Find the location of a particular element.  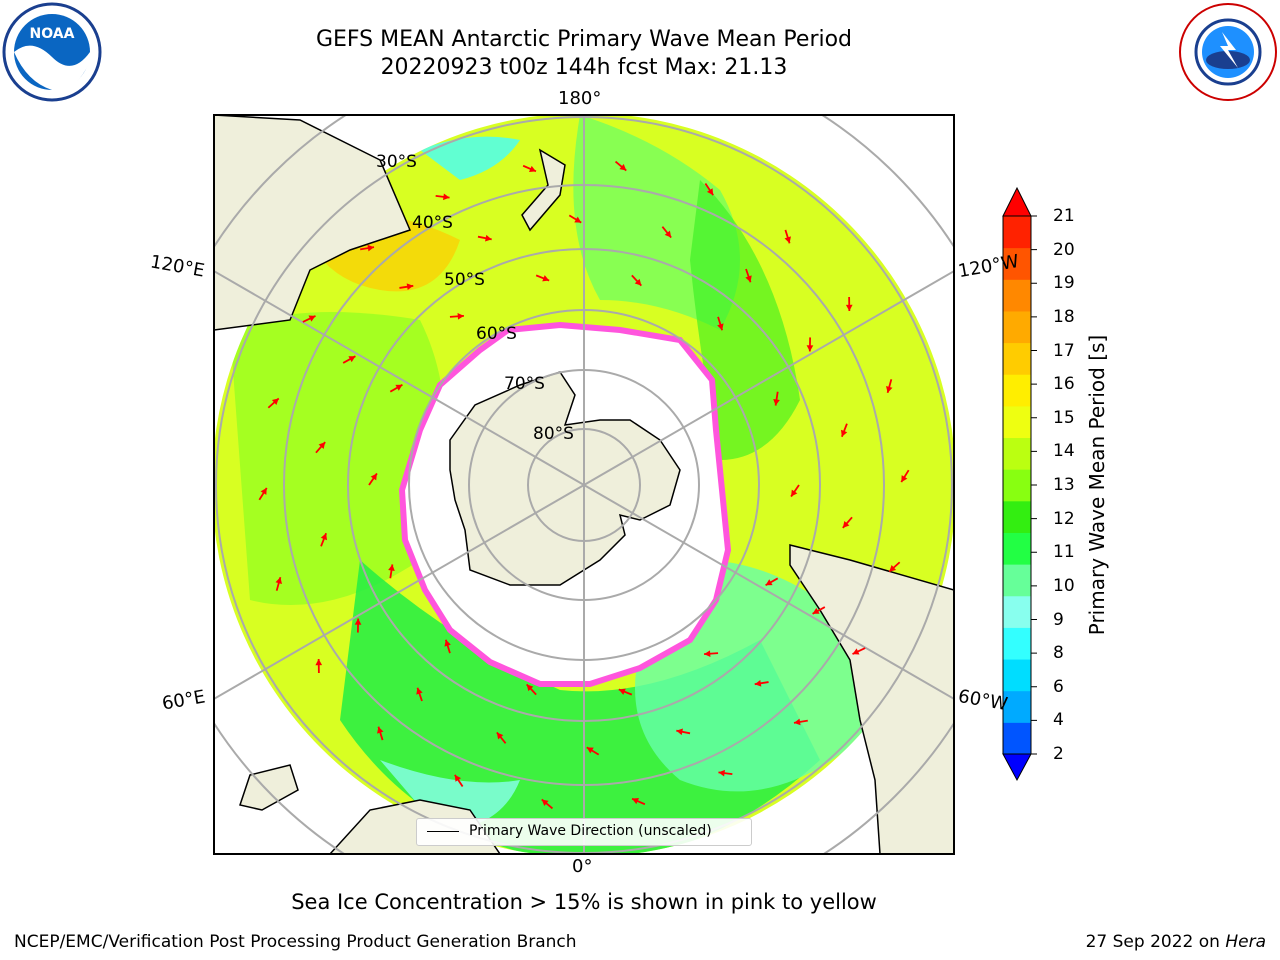

map-legend: Primary Wave Direction (unscaled) is located at coordinates (584, 832).